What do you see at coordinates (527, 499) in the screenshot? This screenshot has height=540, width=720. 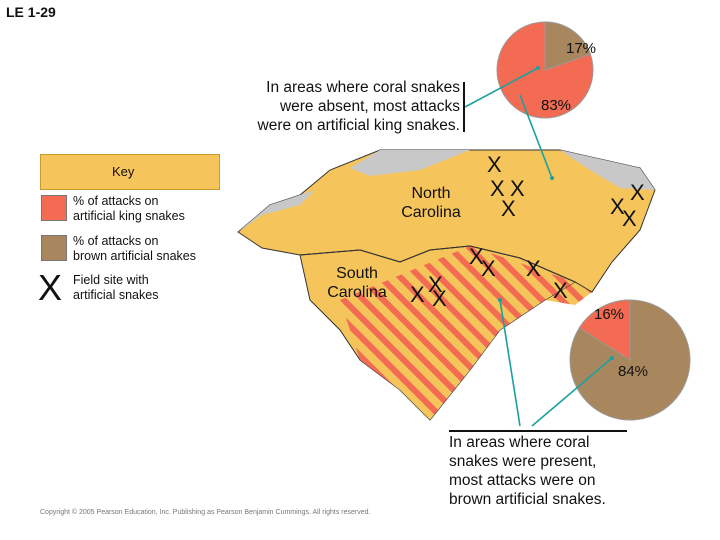 I see `bottom-annotation-line: brown artificial snakes.` at bounding box center [527, 499].